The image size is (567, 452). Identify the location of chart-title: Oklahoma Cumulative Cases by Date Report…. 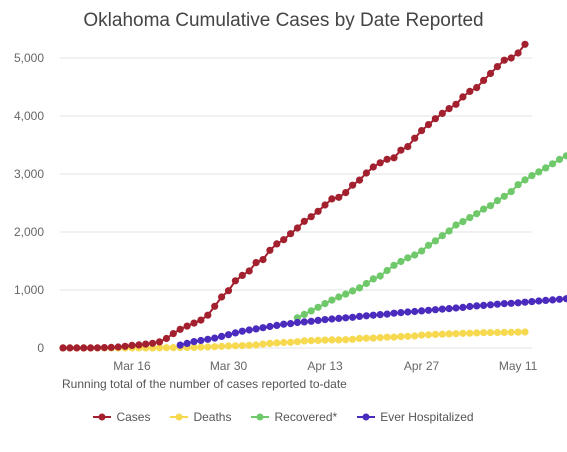
(283, 20).